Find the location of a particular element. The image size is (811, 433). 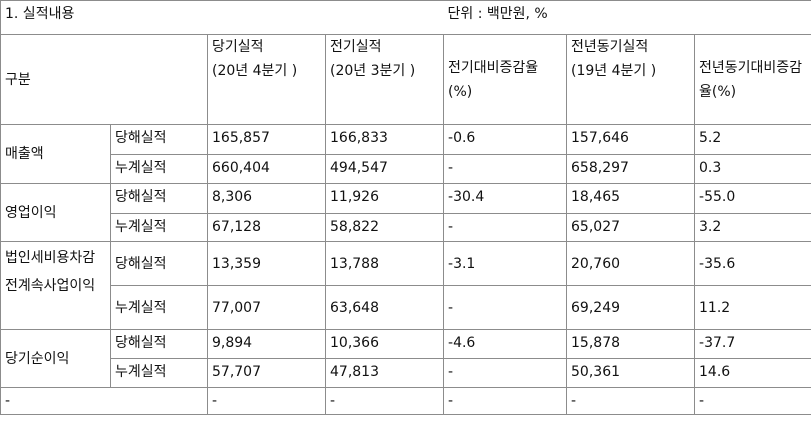

table-row: - - - - - - is located at coordinates (405, 401).